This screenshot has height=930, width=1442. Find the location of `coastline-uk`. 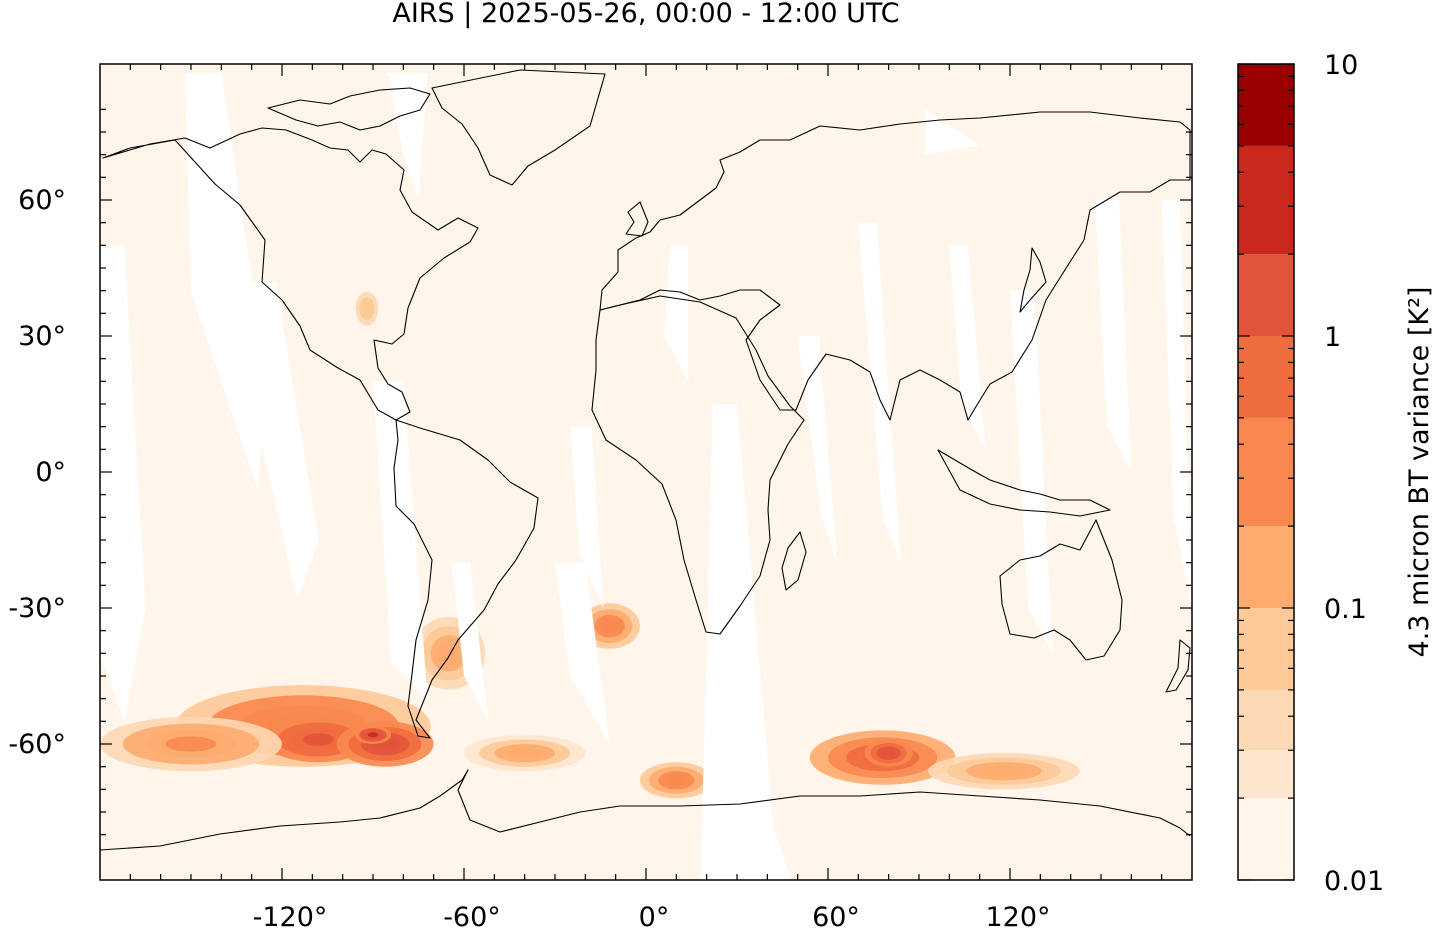

coastline-uk is located at coordinates (637, 219).